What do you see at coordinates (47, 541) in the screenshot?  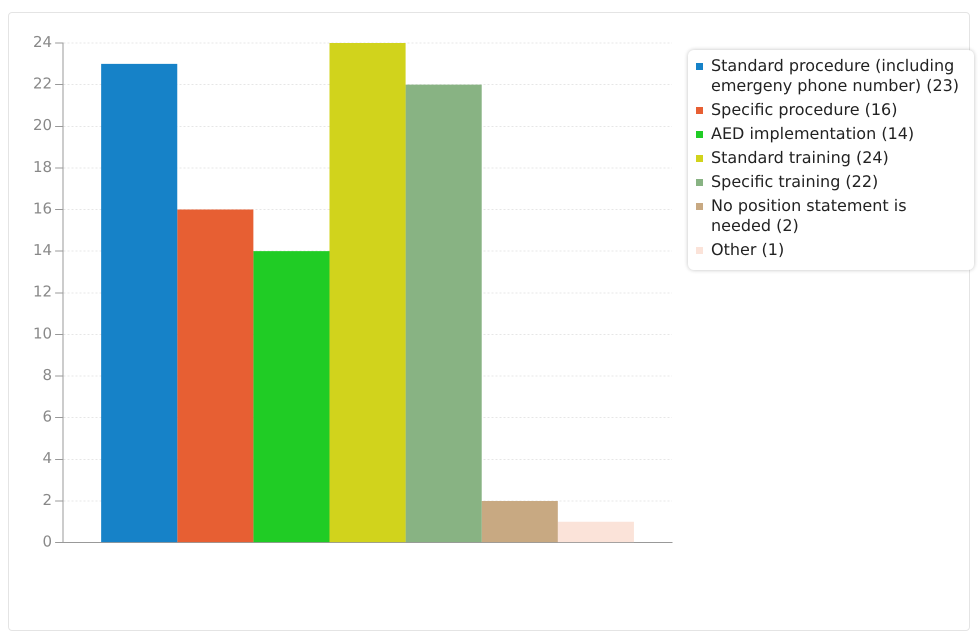 I see `y-tick-label: 0` at bounding box center [47, 541].